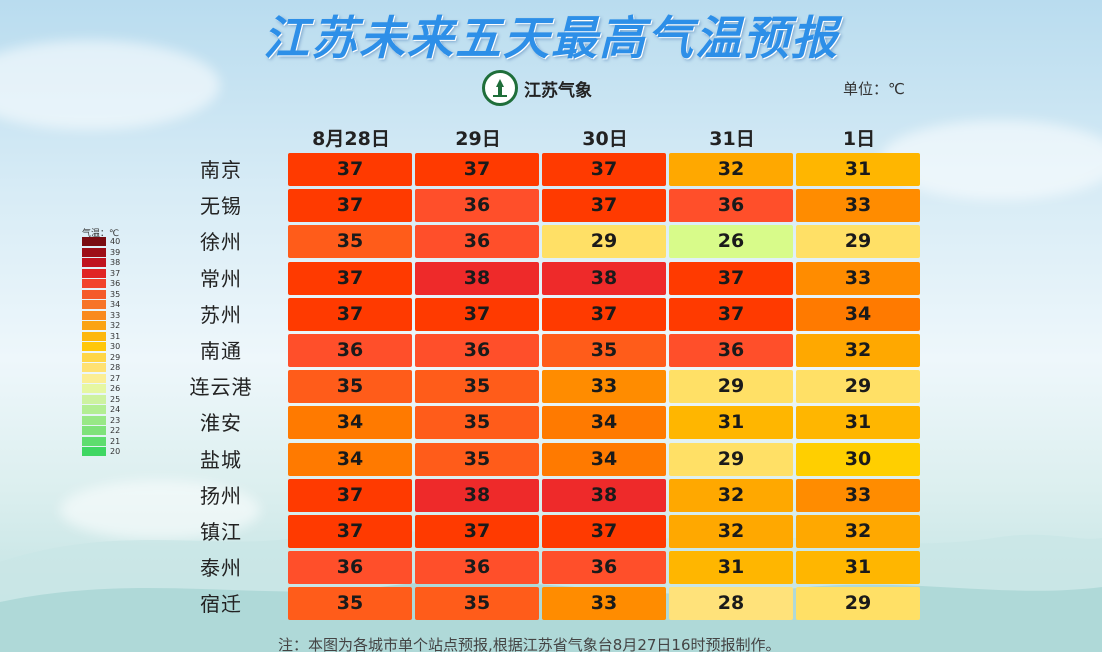  What do you see at coordinates (115, 325) in the screenshot?
I see `legend-label: 32` at bounding box center [115, 325].